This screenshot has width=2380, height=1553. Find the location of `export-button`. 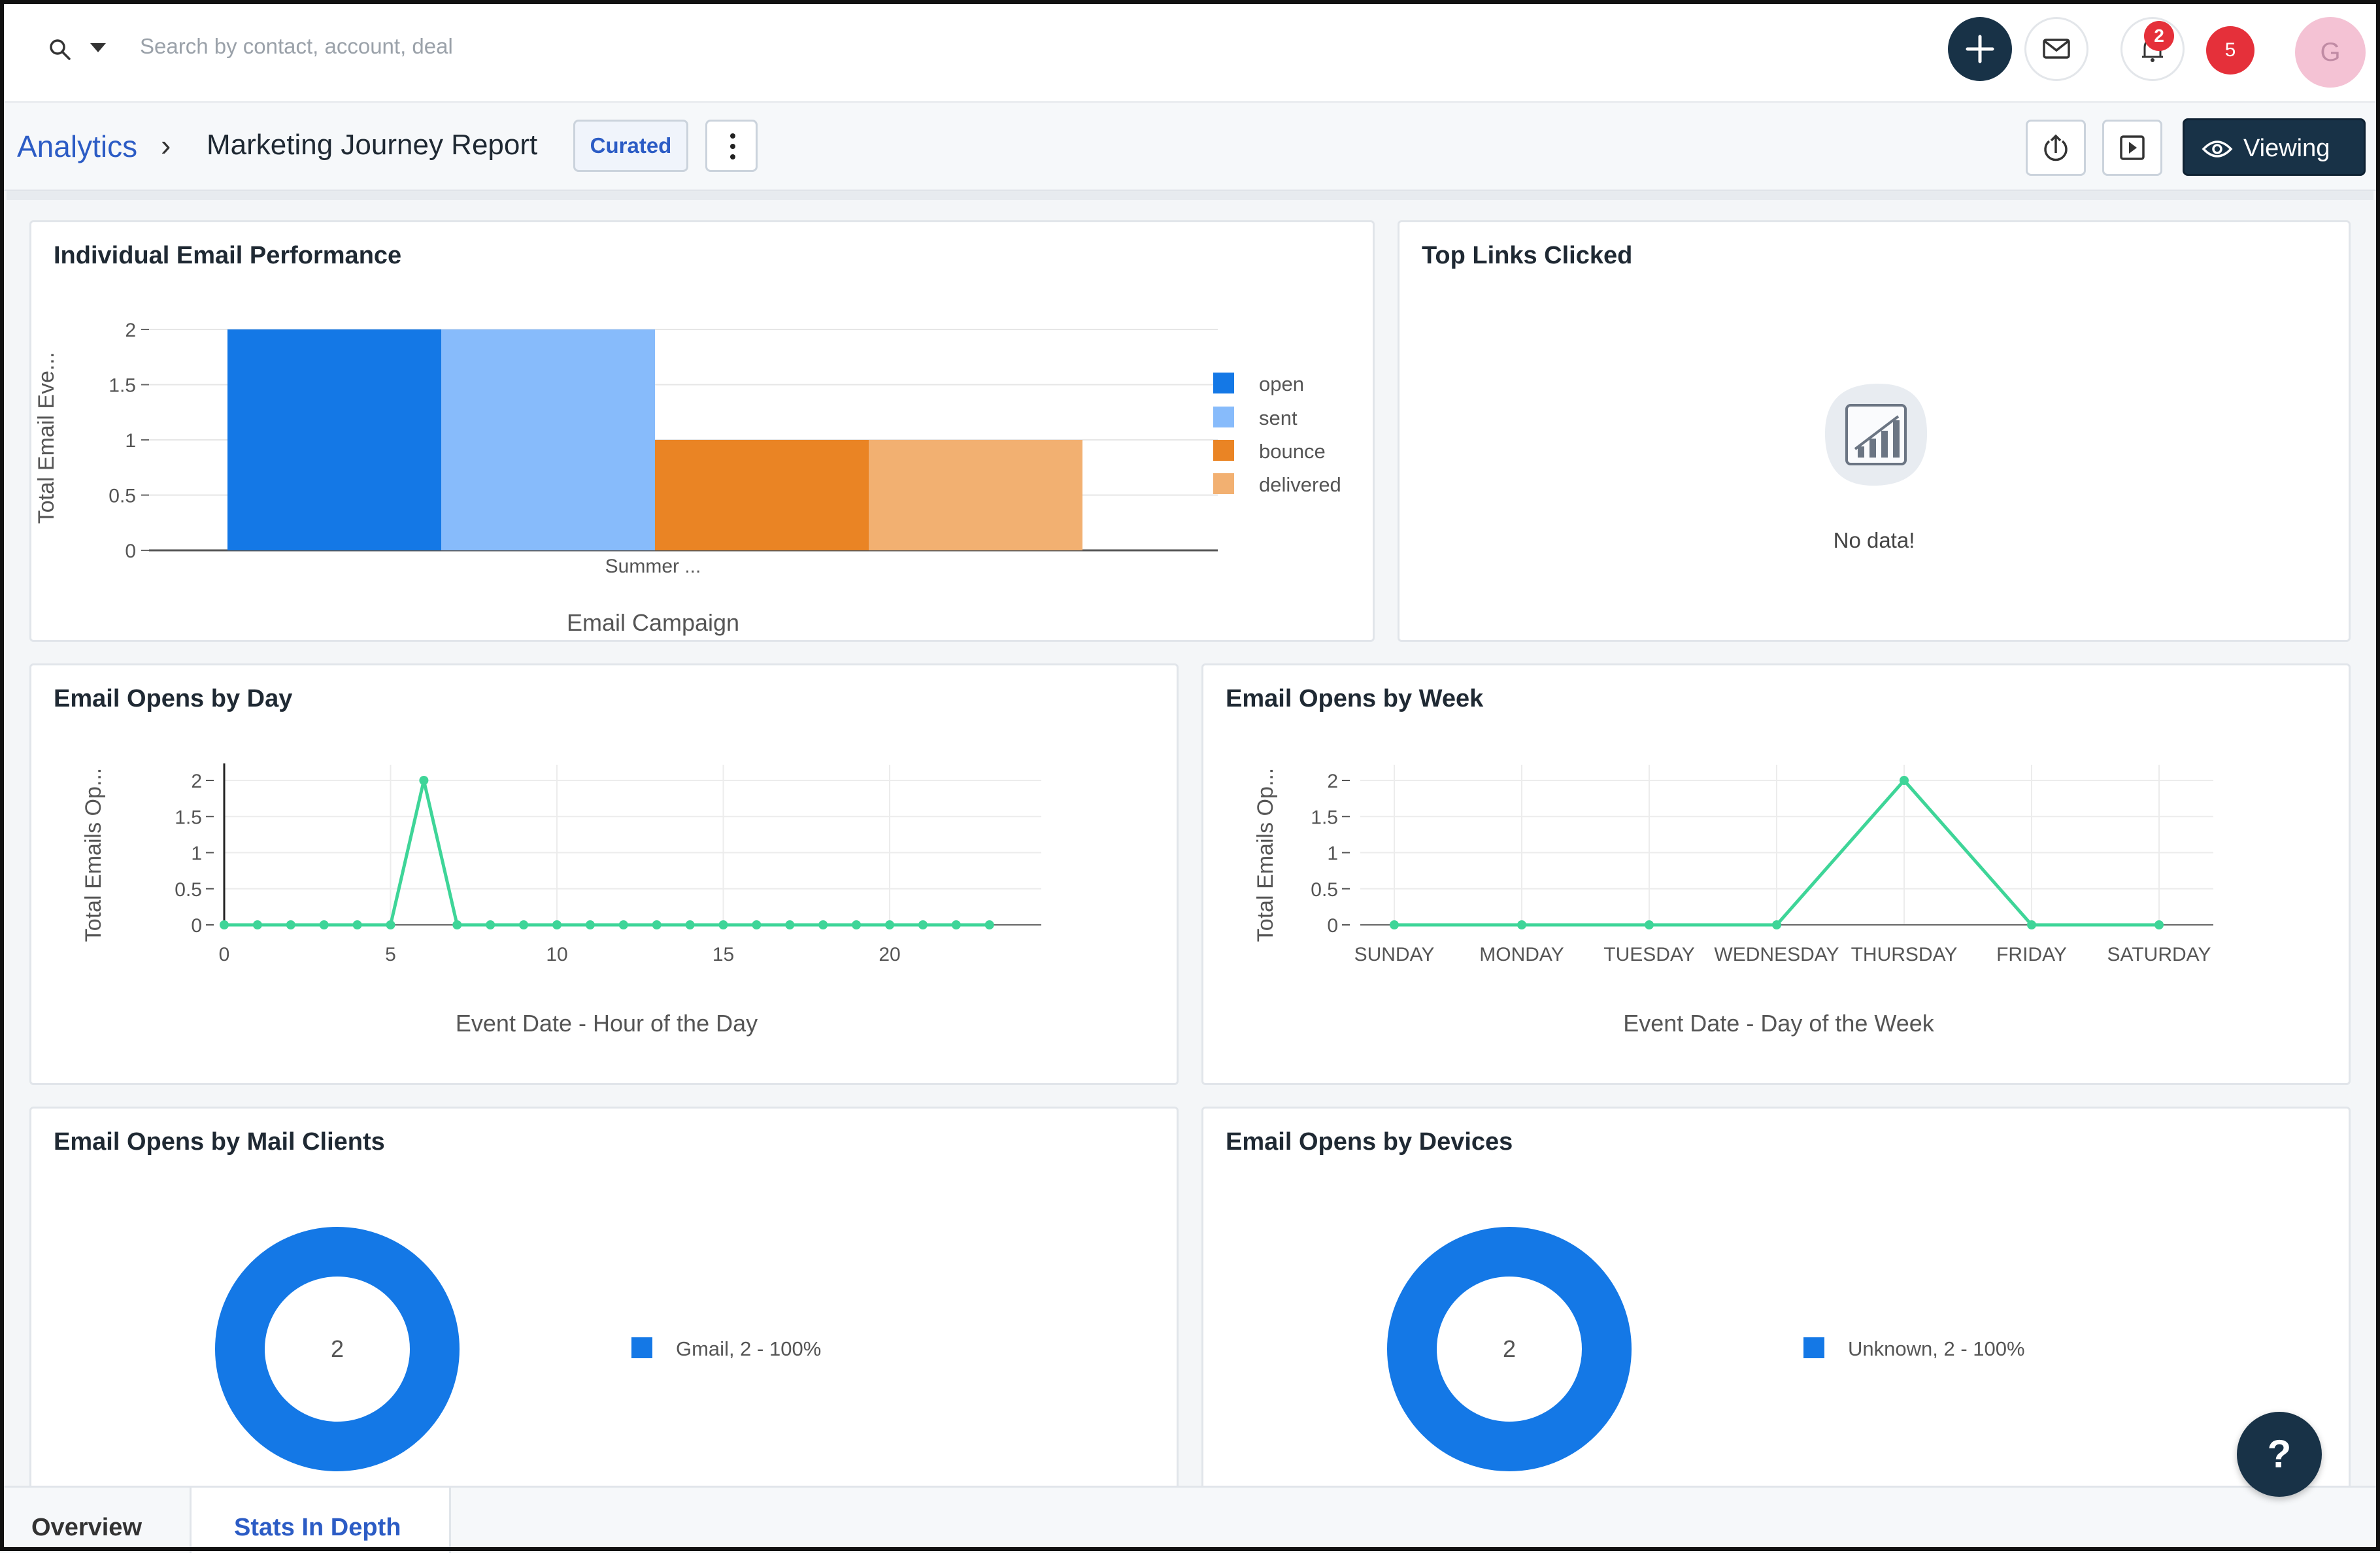

export-button is located at coordinates (2056, 148).